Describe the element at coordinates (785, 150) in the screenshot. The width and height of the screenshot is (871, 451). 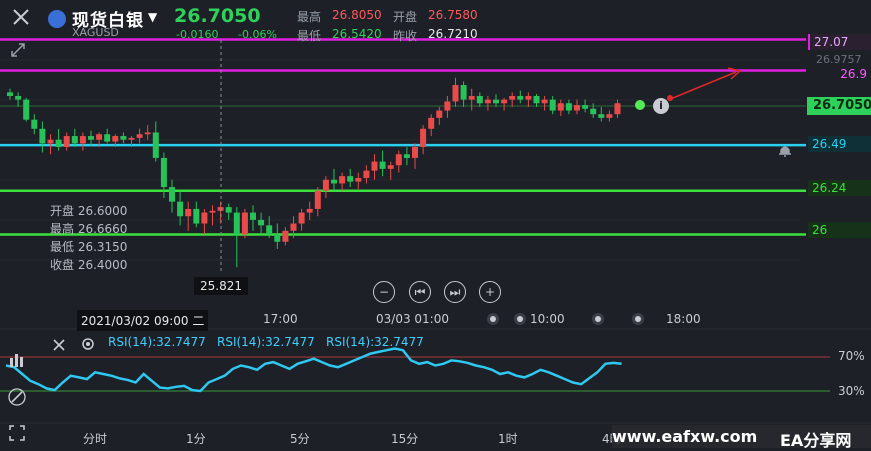
I see `bell-icon` at that location.